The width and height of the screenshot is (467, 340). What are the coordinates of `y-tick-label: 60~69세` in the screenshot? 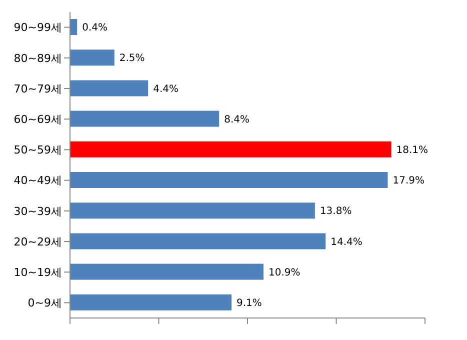 It's located at (38, 119).